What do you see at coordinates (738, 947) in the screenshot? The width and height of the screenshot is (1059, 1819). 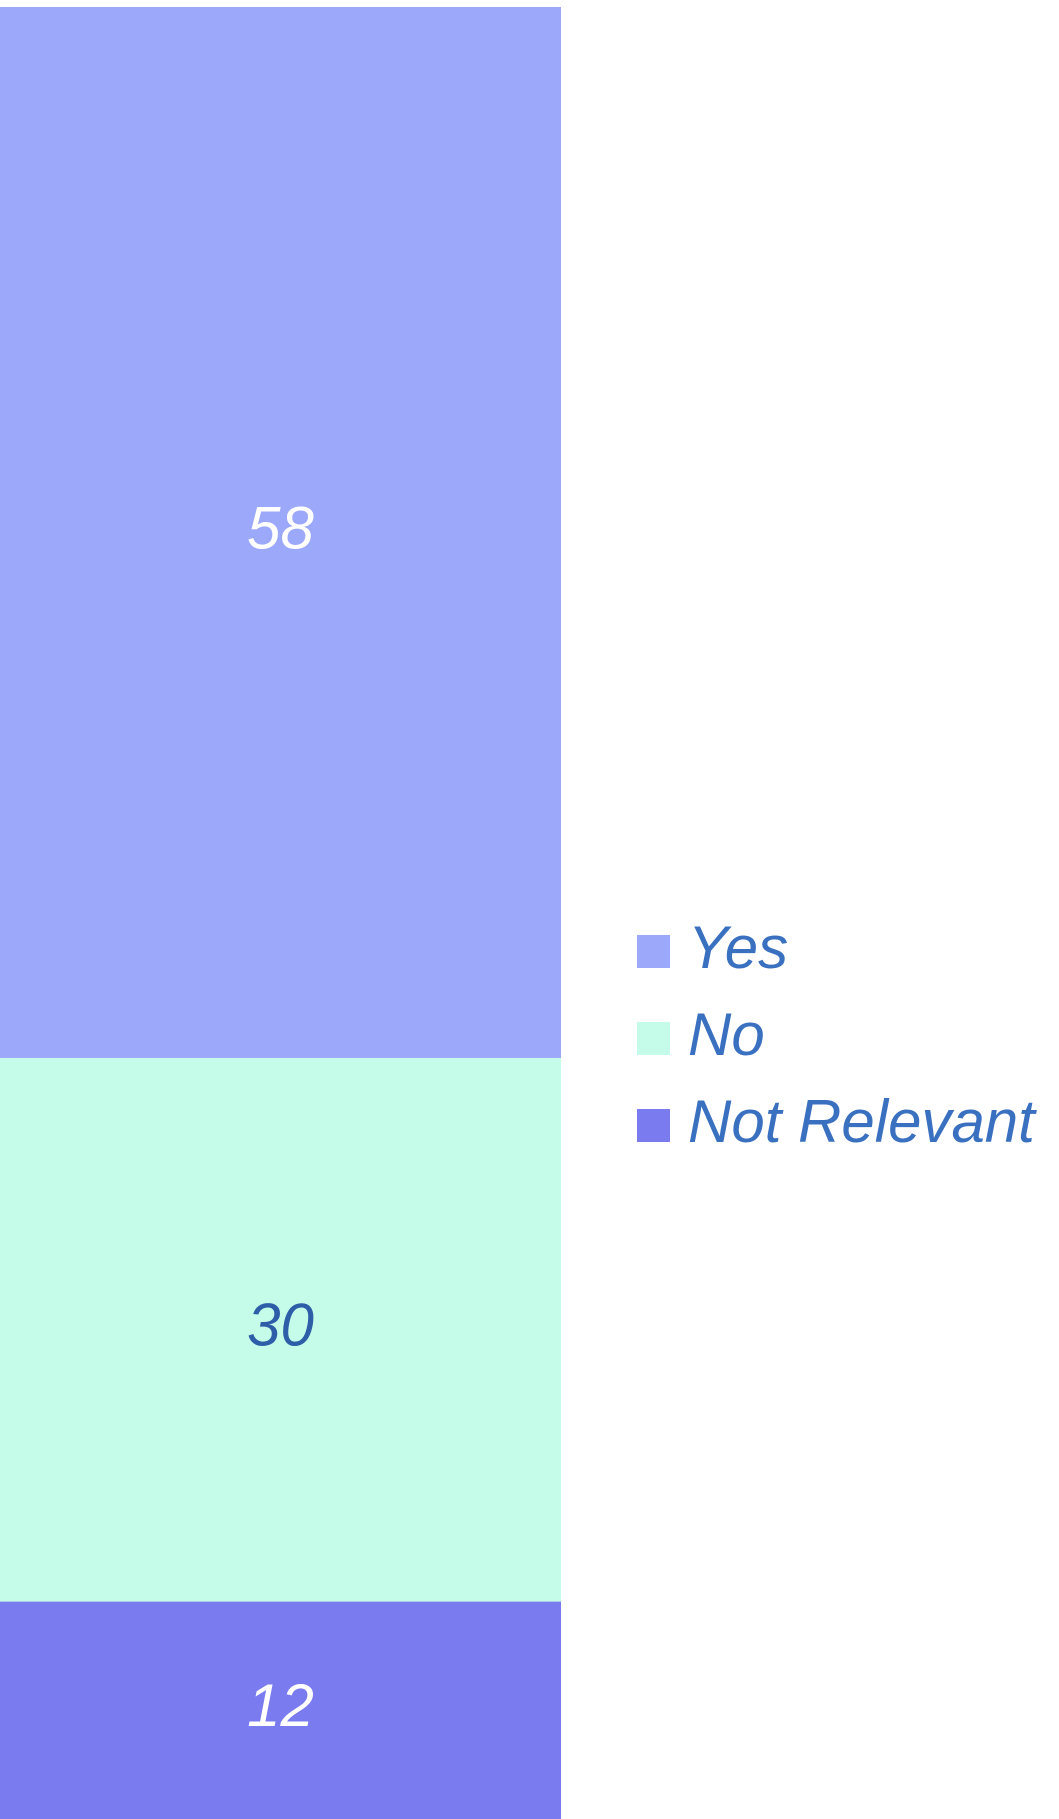 I see `legend-label: Yes` at bounding box center [738, 947].